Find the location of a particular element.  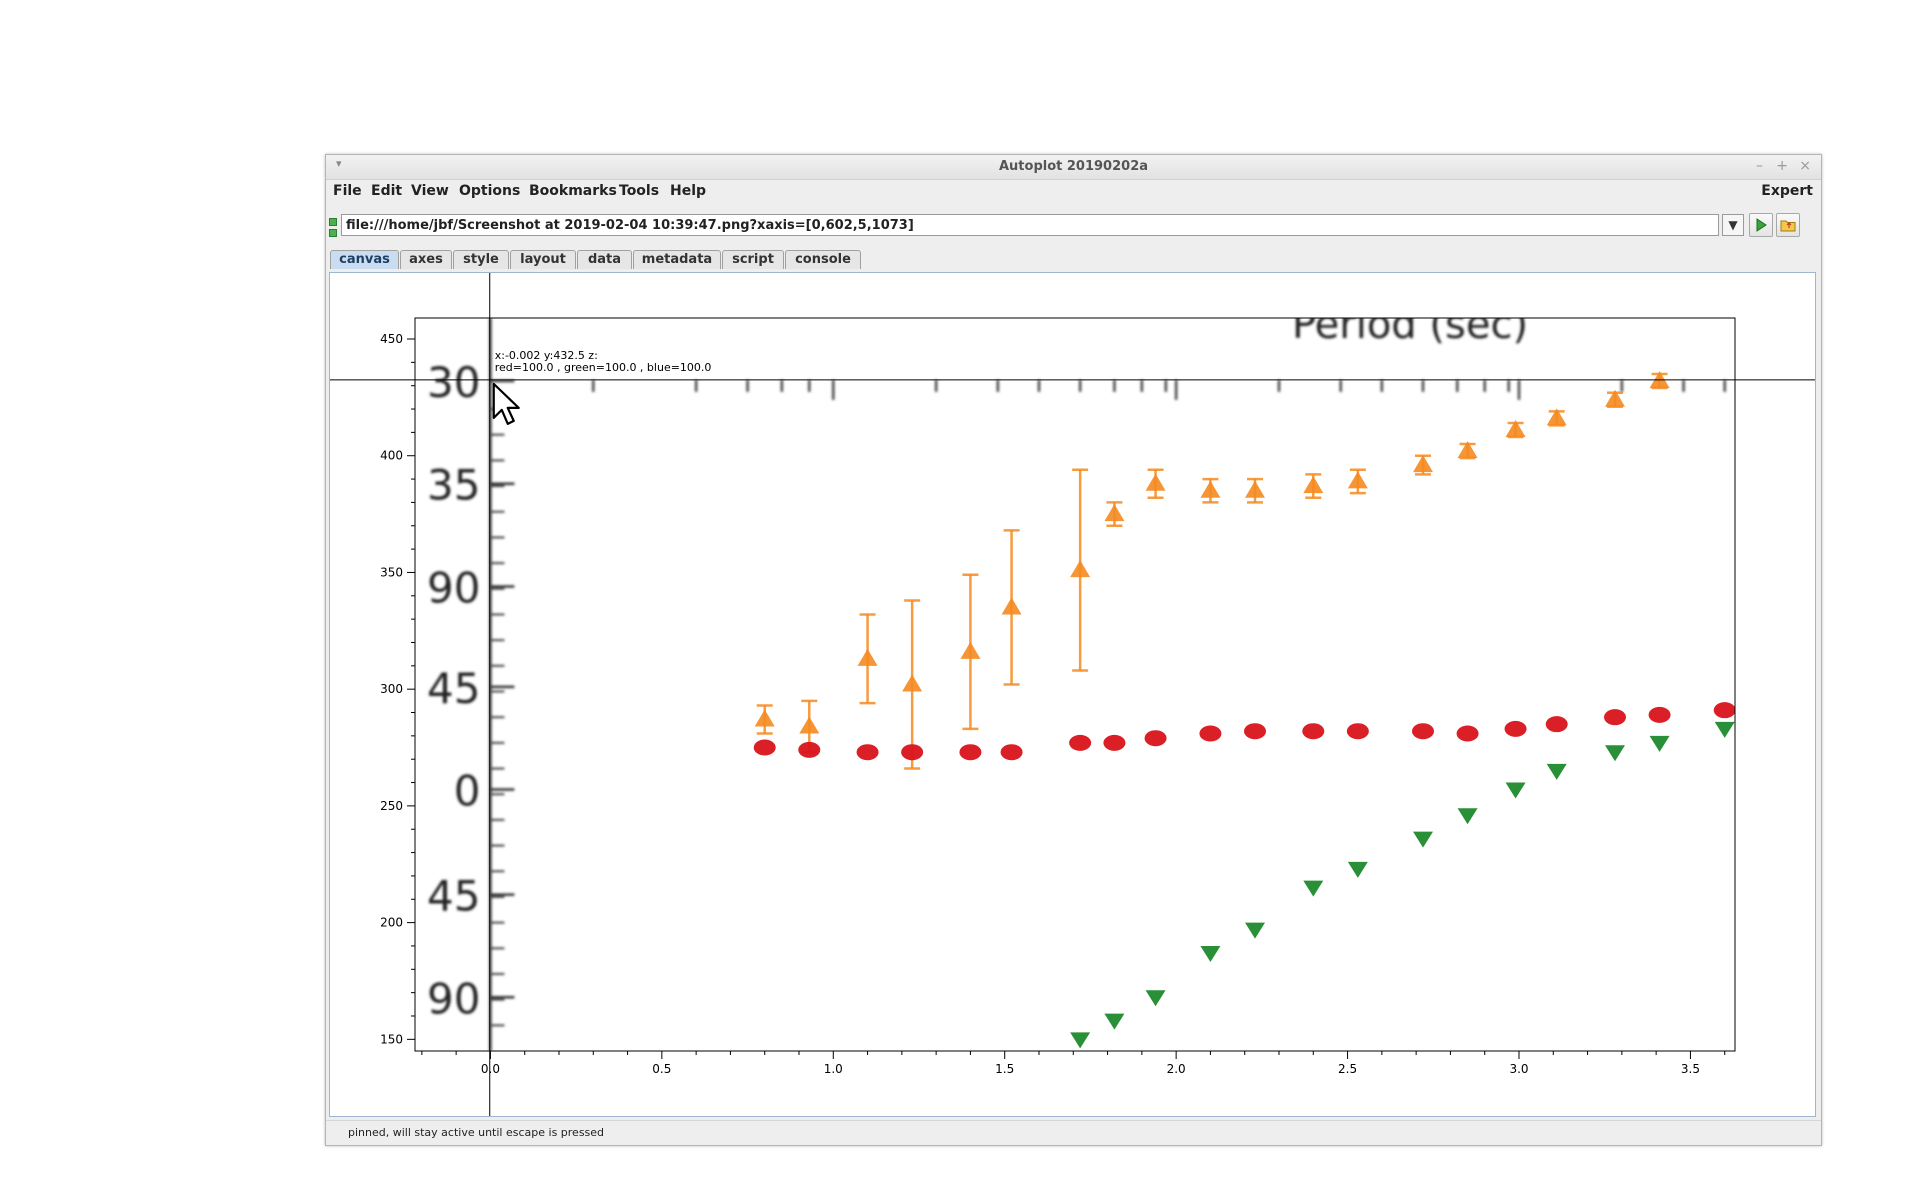

title-bar: ▾ Autoplot 20190202a – + × is located at coordinates (1073, 167).